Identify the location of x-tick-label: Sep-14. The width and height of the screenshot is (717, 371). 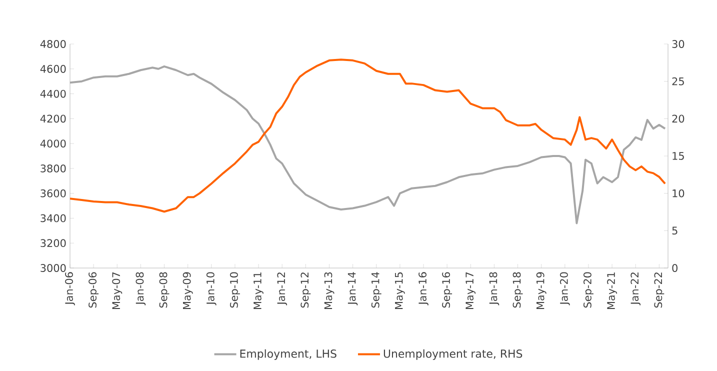
(376, 290).